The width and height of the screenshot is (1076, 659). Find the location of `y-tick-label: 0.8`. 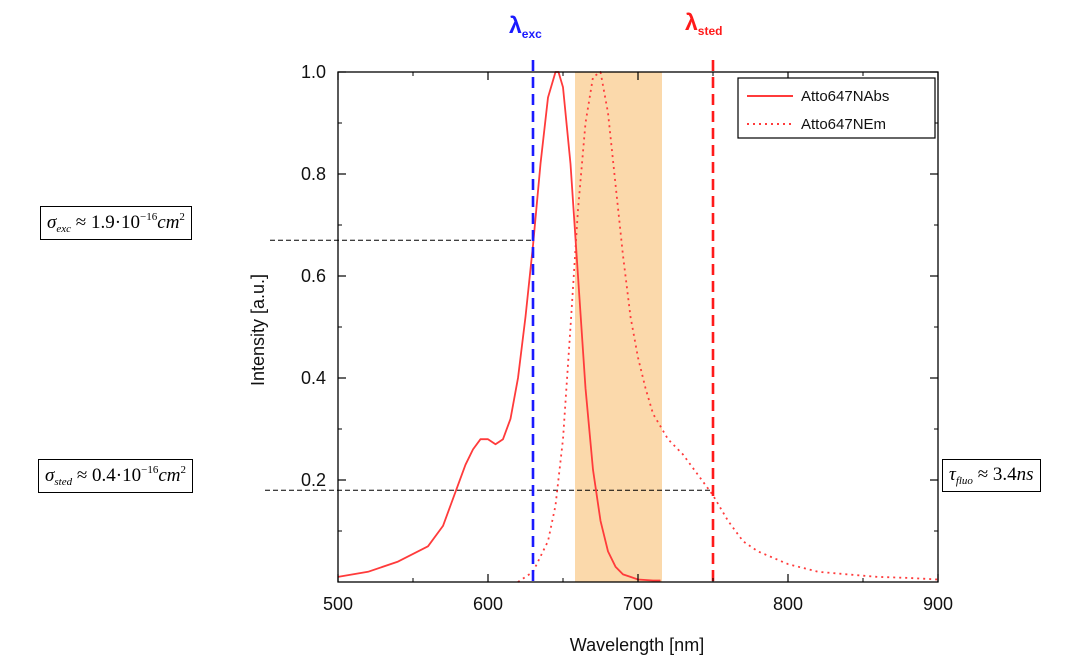

y-tick-label: 0.8 is located at coordinates (313, 174).